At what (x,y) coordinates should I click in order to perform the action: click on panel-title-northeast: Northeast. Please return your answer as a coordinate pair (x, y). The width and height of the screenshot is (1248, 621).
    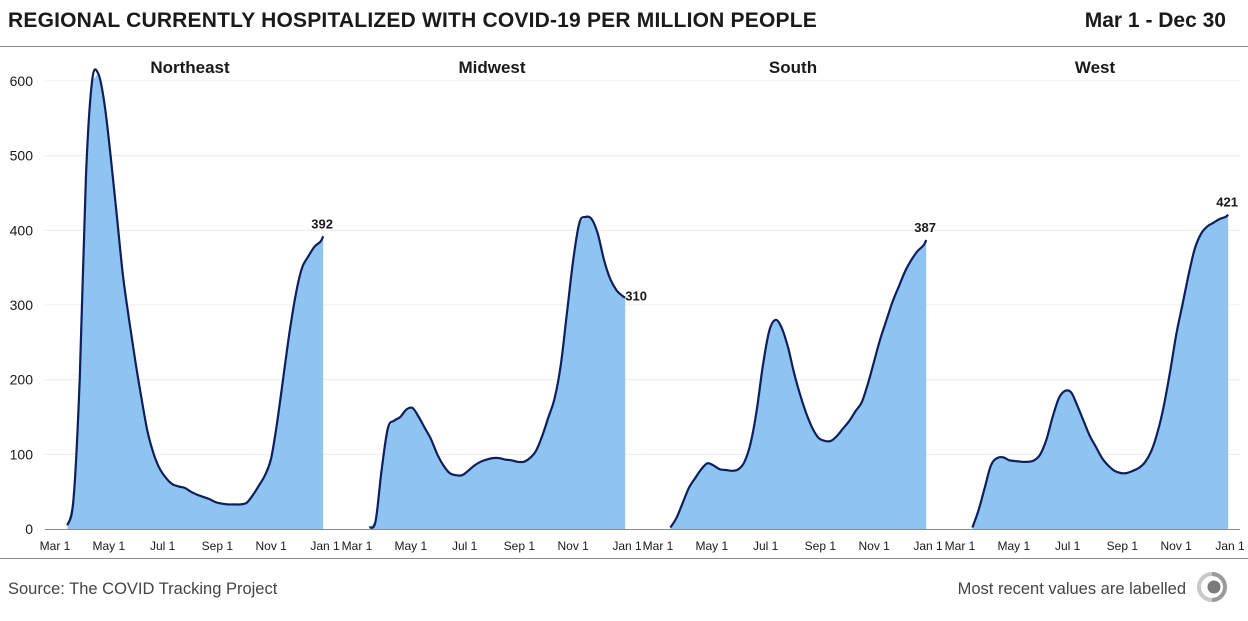
    Looking at the image, I should click on (190, 67).